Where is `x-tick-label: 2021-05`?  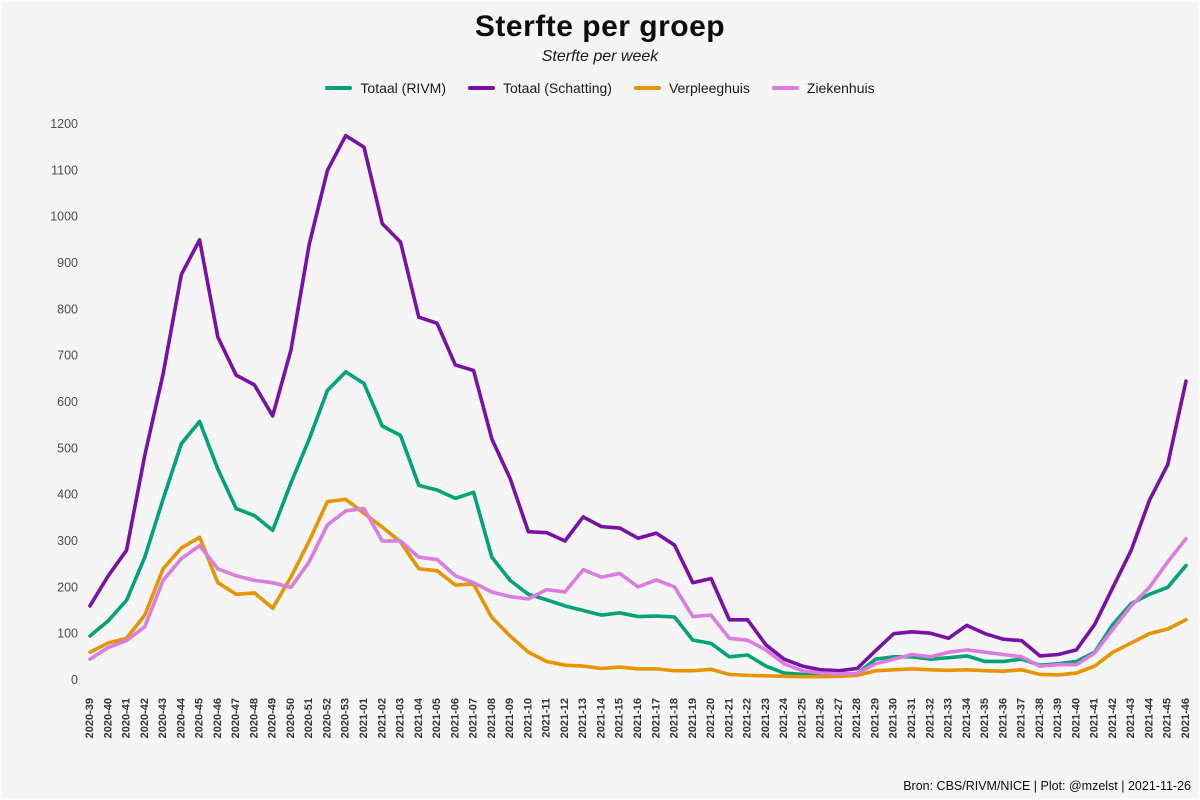
x-tick-label: 2021-05 is located at coordinates (437, 718).